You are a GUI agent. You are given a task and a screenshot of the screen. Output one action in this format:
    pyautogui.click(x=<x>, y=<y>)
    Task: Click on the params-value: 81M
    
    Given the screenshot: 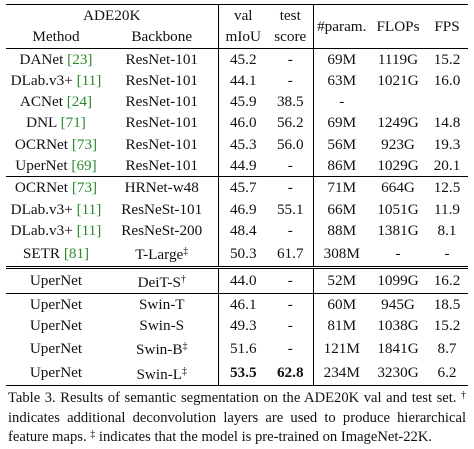 What is the action you would take?
    pyautogui.click(x=342, y=326)
    